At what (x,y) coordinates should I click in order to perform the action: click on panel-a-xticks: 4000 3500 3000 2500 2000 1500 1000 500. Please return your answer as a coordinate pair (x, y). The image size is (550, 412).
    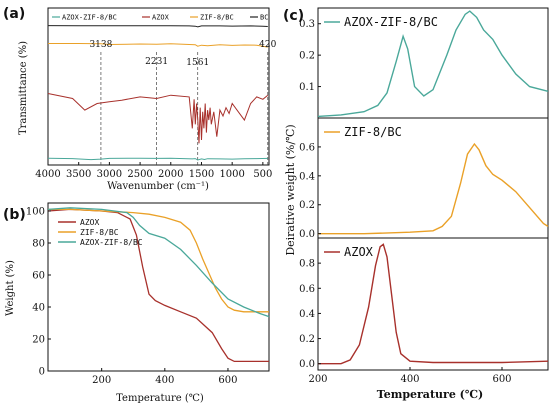
    Looking at the image, I should click on (153, 171).